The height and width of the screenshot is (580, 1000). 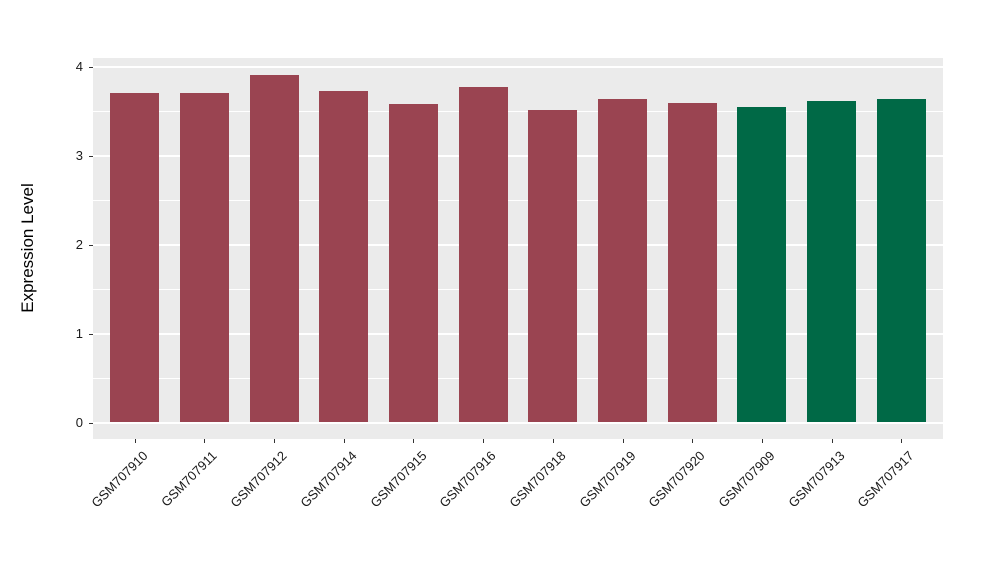 What do you see at coordinates (622, 260) in the screenshot?
I see `bar-GSM707919` at bounding box center [622, 260].